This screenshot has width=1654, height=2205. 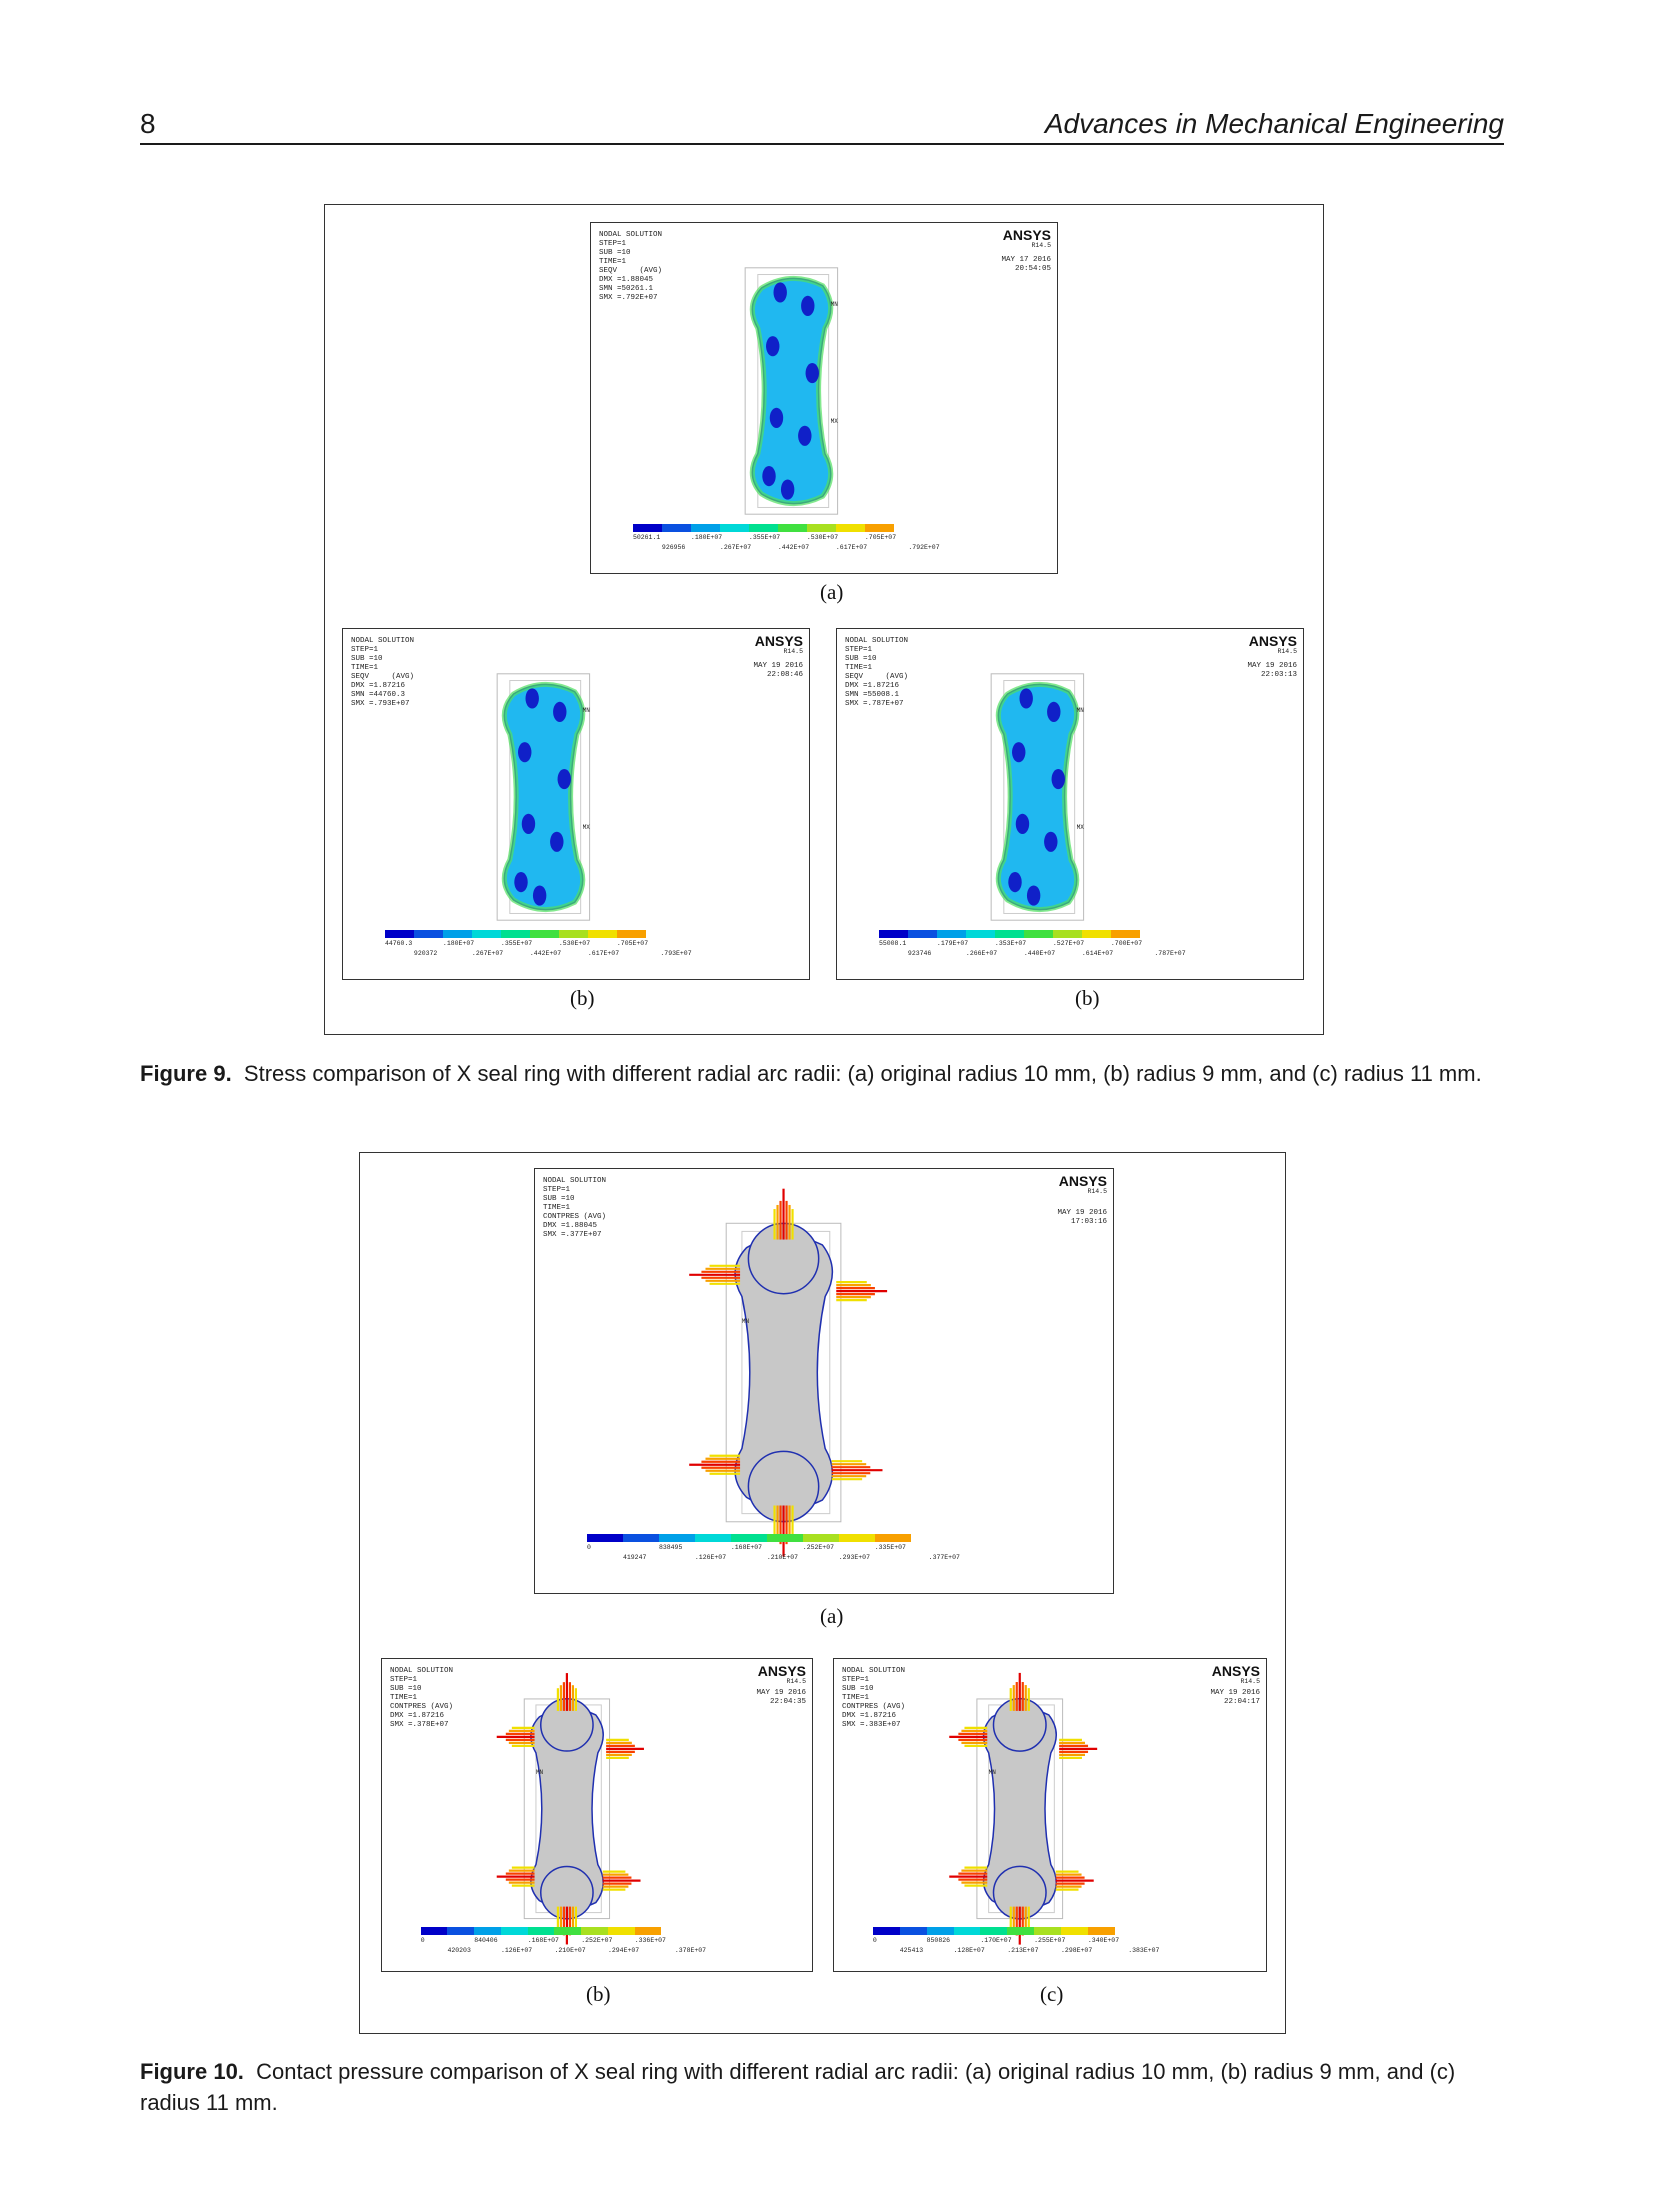 I want to click on fig9-sublabel-c: (b), so click(x=1087, y=998).